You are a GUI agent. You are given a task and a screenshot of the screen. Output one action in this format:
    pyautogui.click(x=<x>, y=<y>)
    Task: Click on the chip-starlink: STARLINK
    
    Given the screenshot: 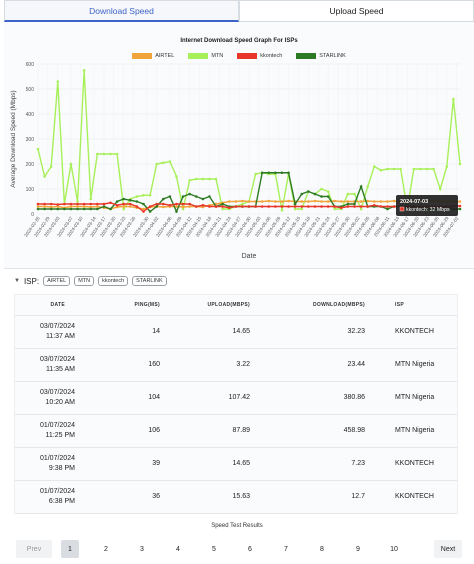 What is the action you would take?
    pyautogui.click(x=149, y=281)
    